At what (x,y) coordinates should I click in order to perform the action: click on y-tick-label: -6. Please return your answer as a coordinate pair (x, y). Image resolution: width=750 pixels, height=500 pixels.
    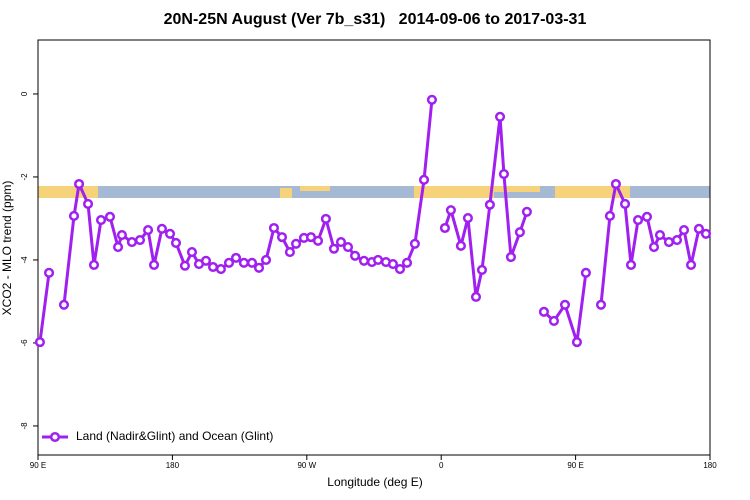
    Looking at the image, I should click on (24, 343).